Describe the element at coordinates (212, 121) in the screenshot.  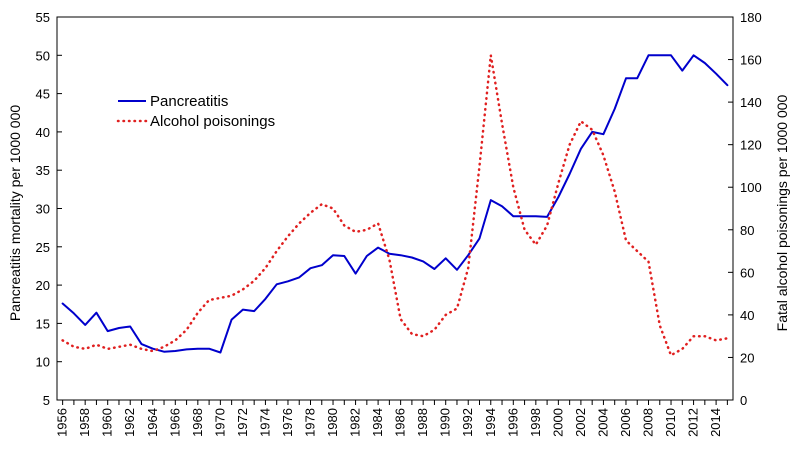
I see `legend-label-alcohol-poisonings: Alcohol poisonings` at that location.